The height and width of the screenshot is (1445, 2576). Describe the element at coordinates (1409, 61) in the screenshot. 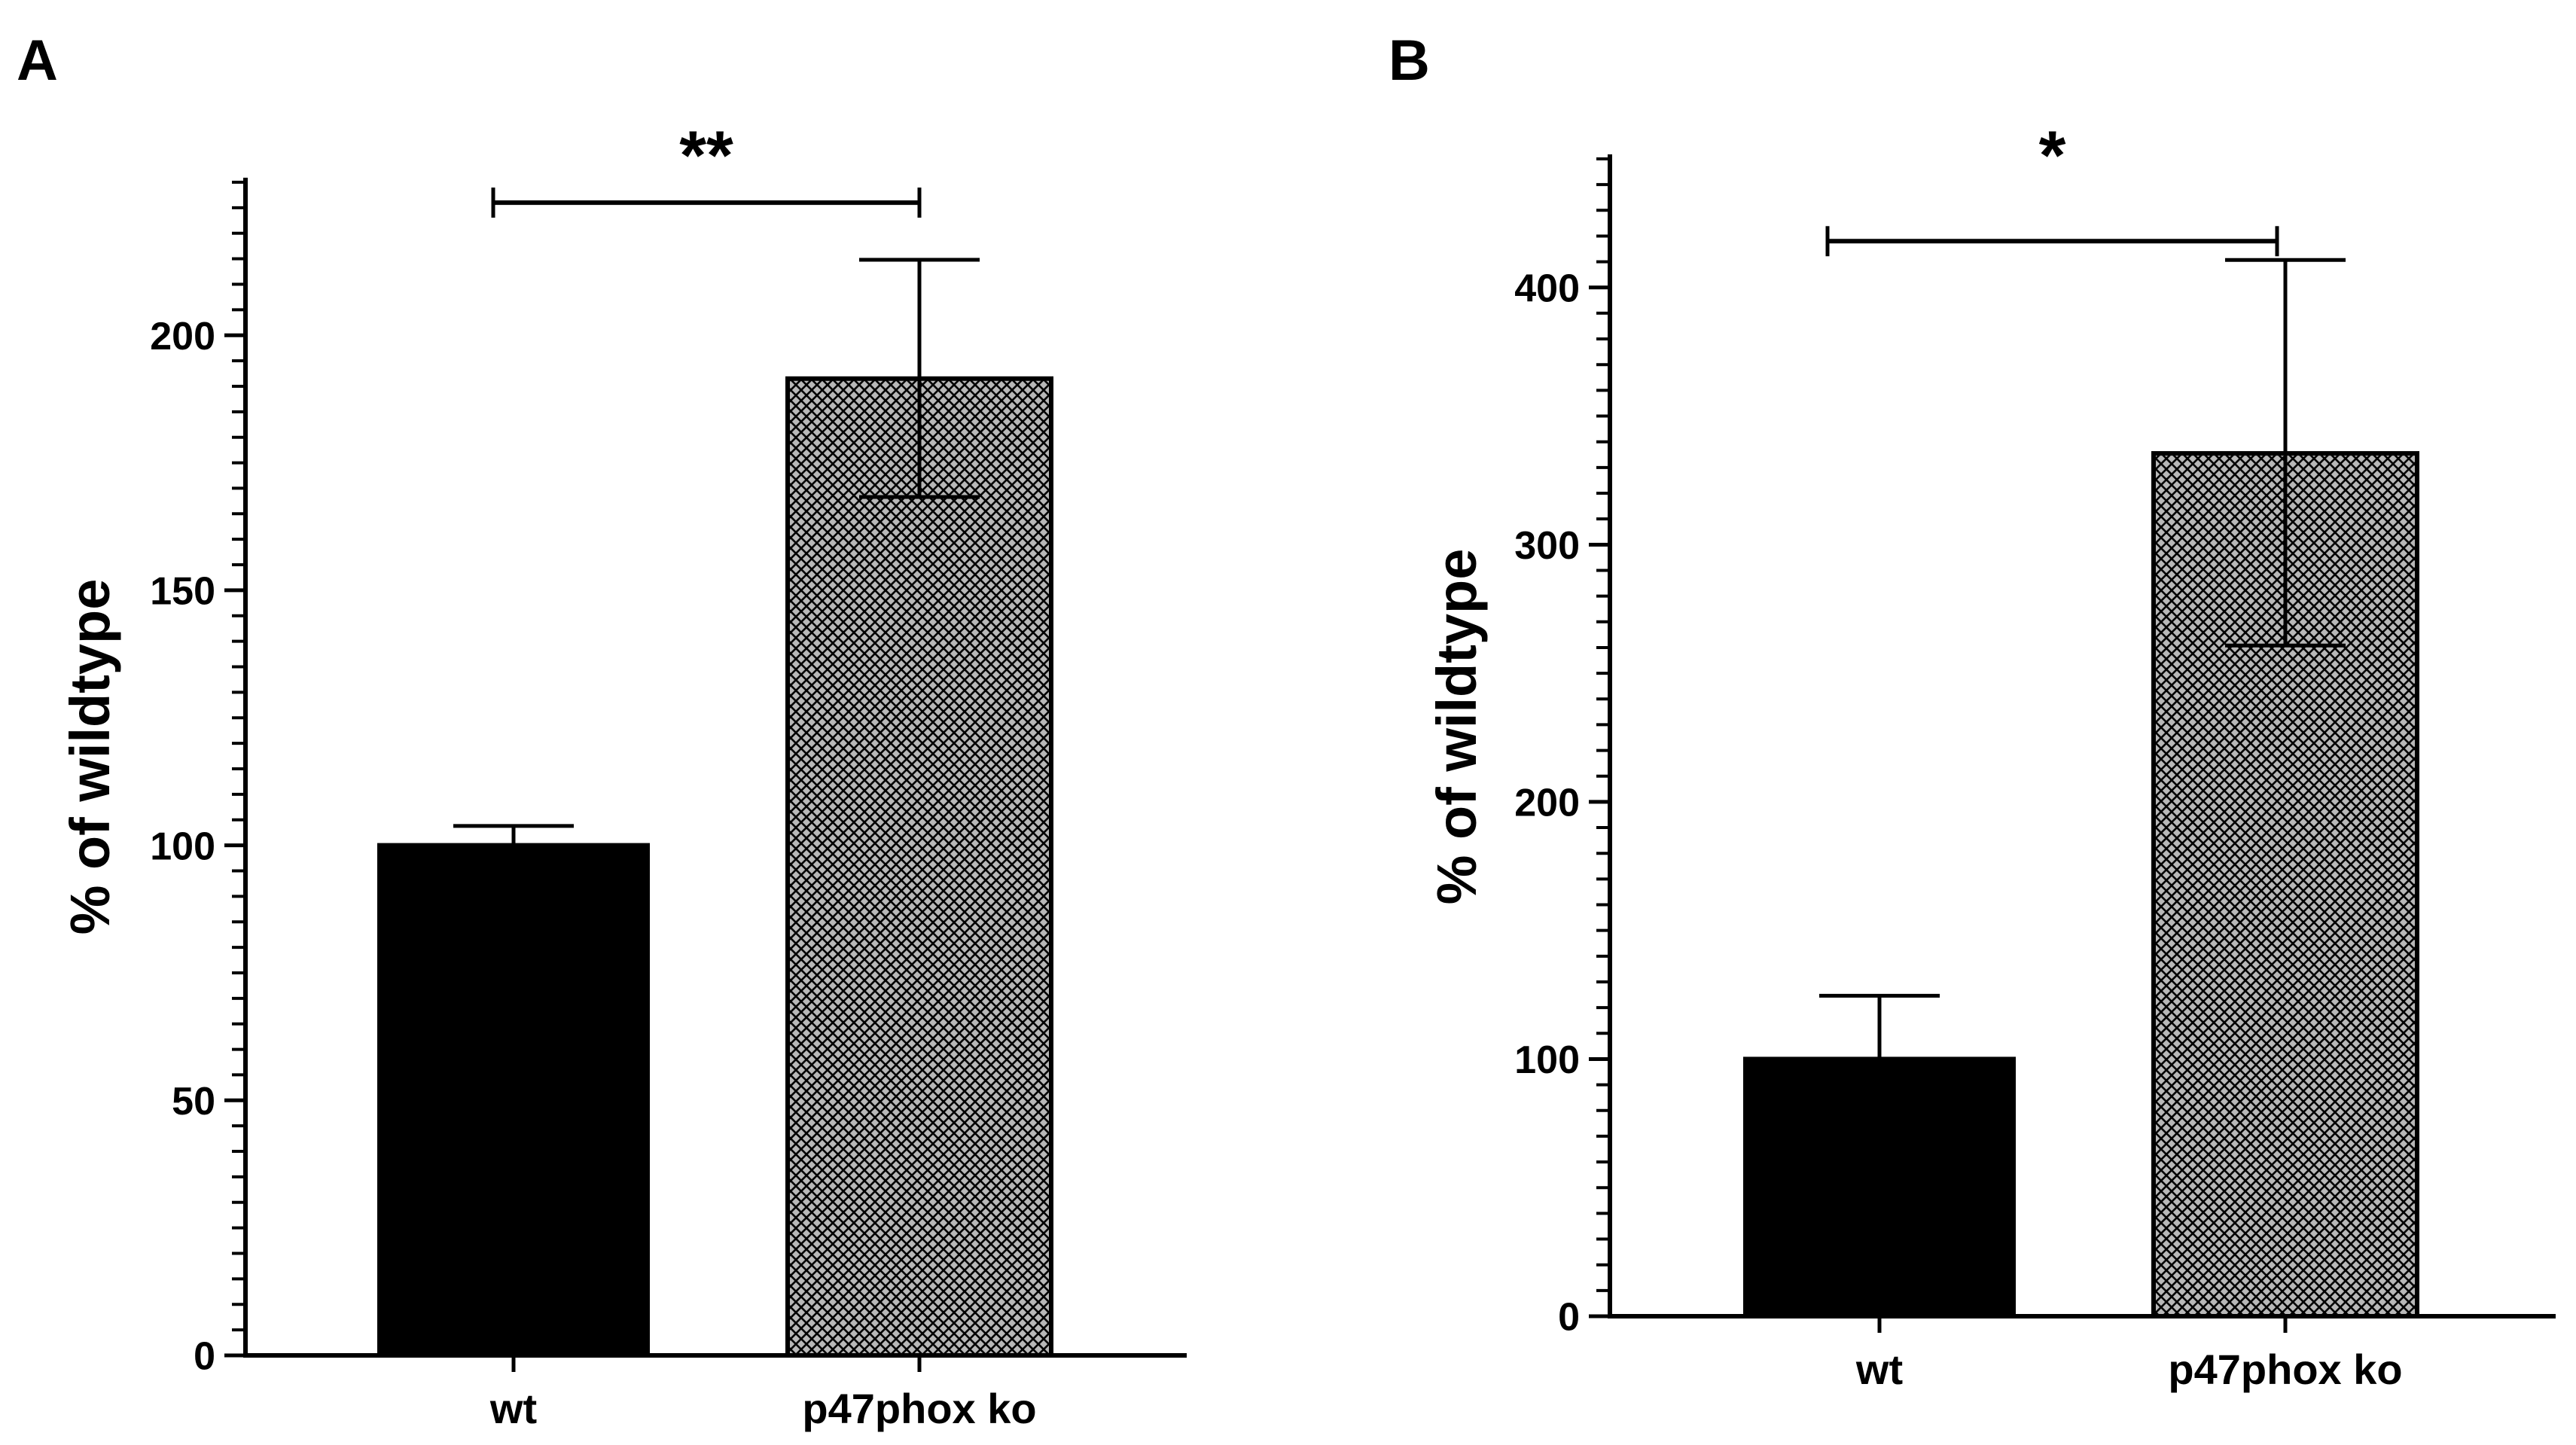

I see `panel-b-label: B` at that location.